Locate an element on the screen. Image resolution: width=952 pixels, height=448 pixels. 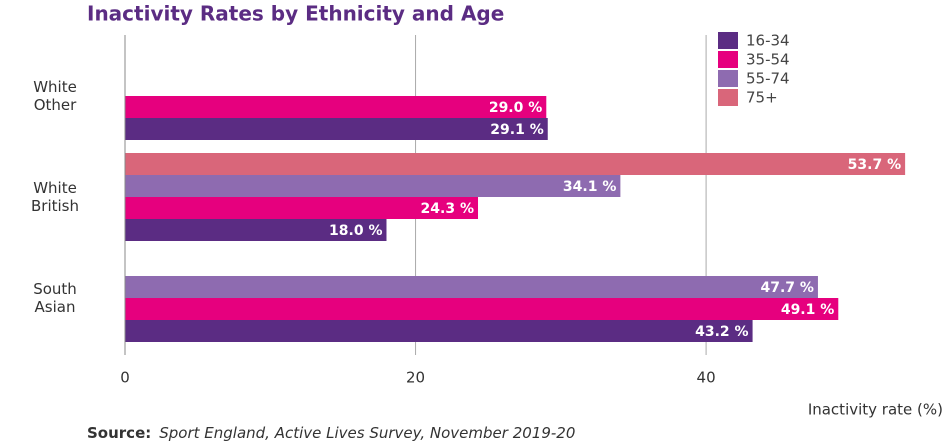
category-label: South Asian is located at coordinates (55, 298).